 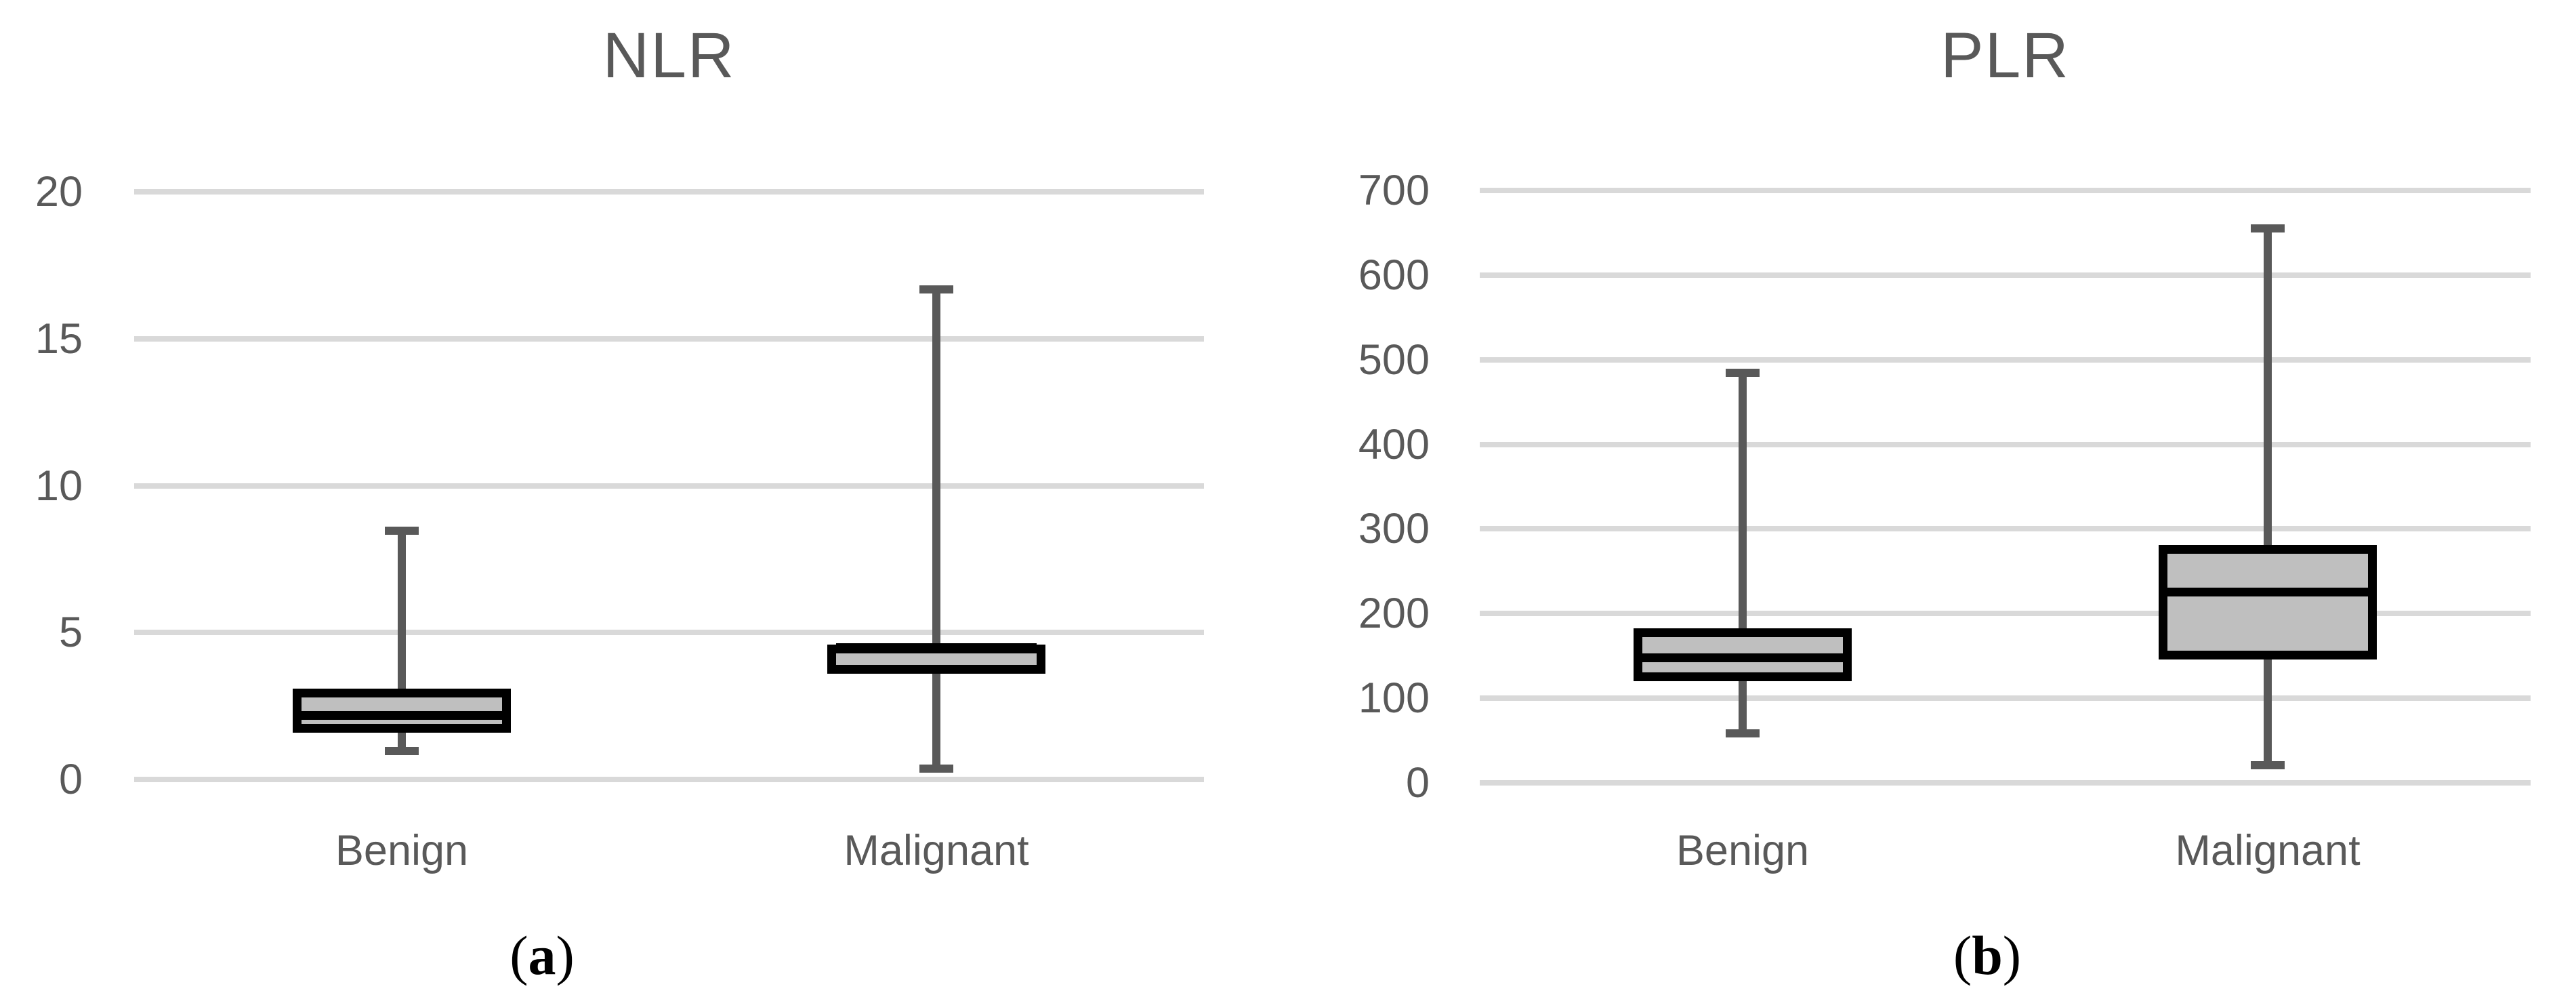 What do you see at coordinates (936, 647) in the screenshot?
I see `nlr-malignant-median-line` at bounding box center [936, 647].